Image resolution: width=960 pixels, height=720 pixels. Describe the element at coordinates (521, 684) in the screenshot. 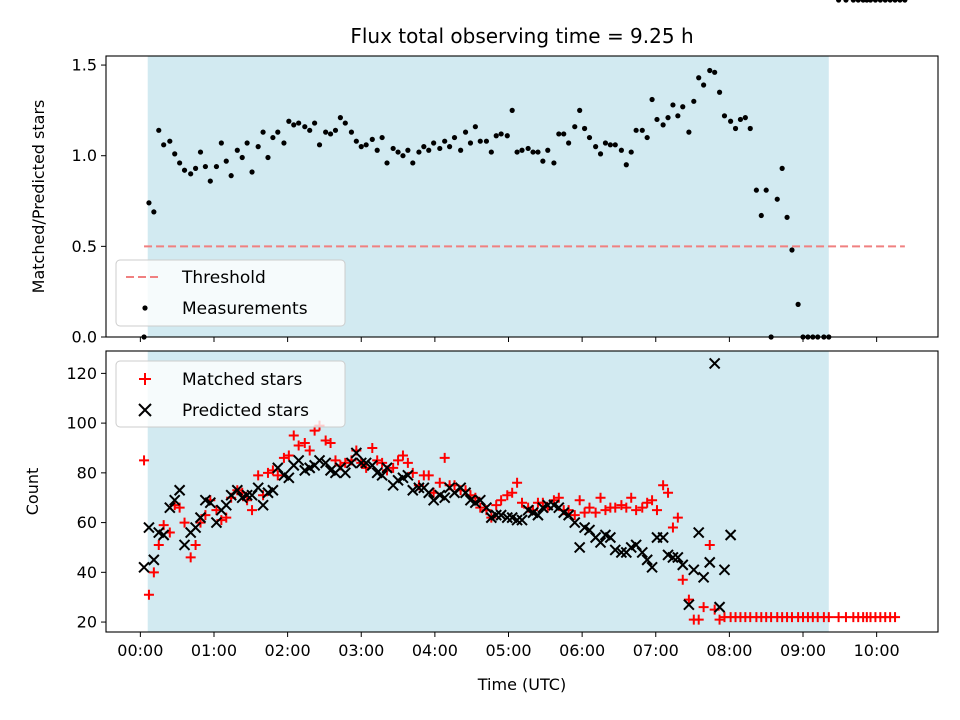

I see `x-axis-label: Time (UTC)` at that location.